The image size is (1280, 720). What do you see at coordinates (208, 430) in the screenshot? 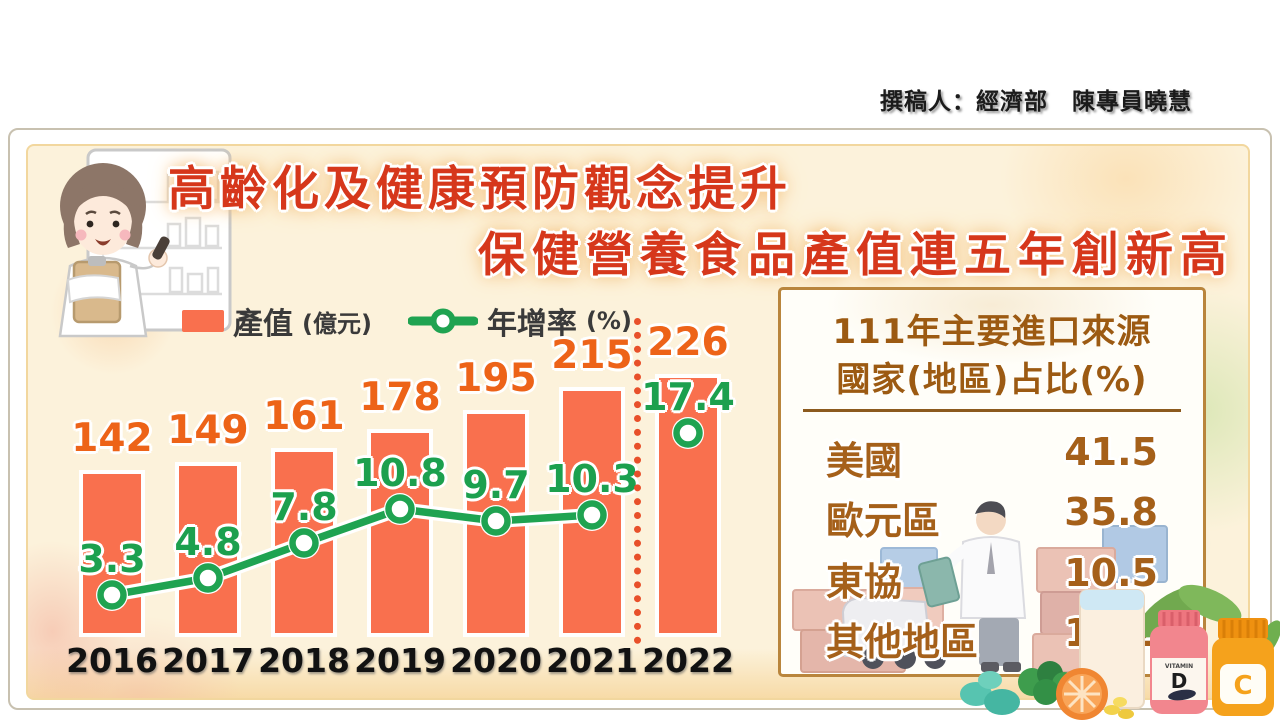
I see `bar-value-2017: 149` at bounding box center [208, 430].